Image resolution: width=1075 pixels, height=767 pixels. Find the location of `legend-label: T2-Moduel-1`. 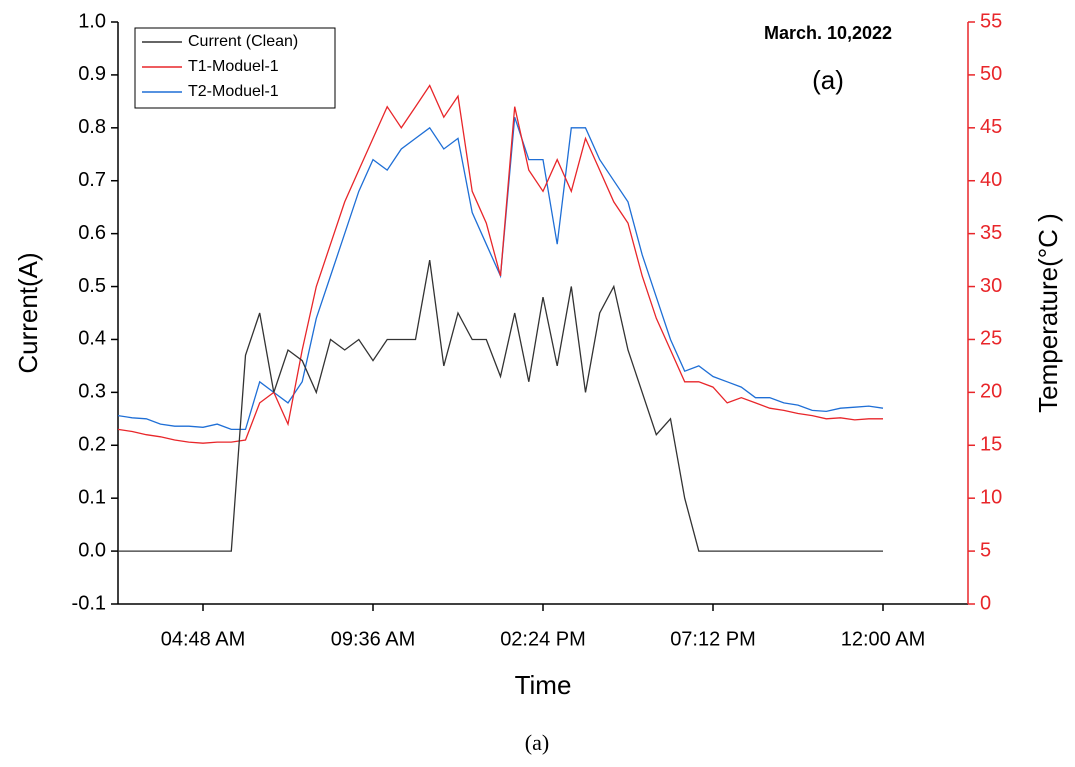

legend-label: T2-Moduel-1 is located at coordinates (233, 91).